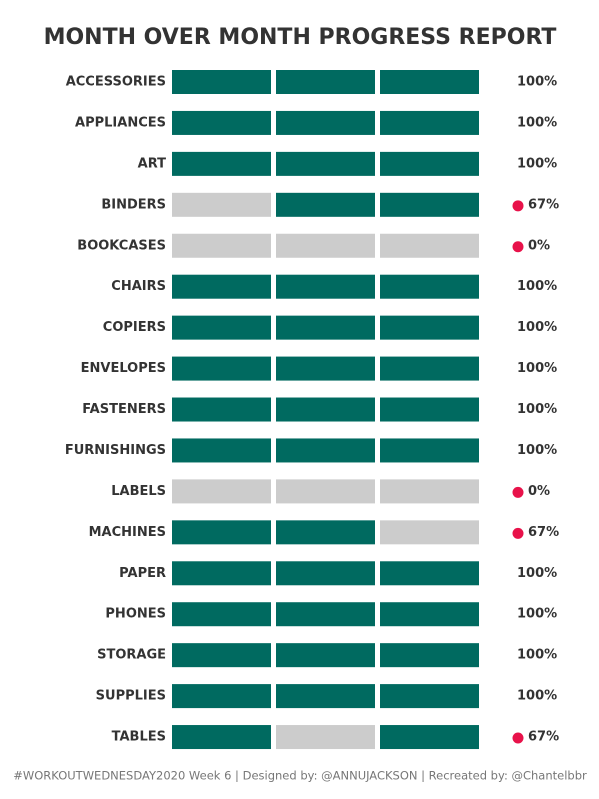 The width and height of the screenshot is (599, 799). I want to click on category-label: STORAGE, so click(131, 655).